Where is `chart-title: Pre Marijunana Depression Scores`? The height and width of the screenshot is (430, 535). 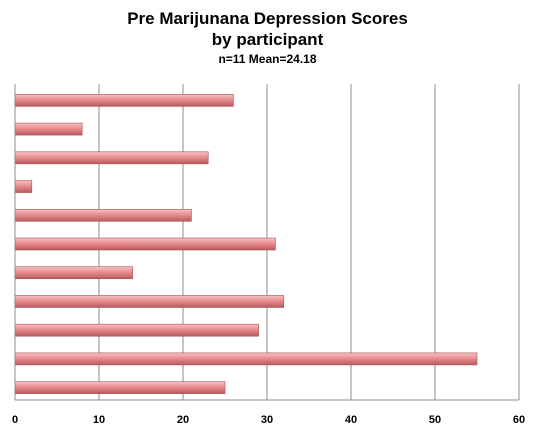
chart-title: Pre Marijunana Depression Scores is located at coordinates (267, 18).